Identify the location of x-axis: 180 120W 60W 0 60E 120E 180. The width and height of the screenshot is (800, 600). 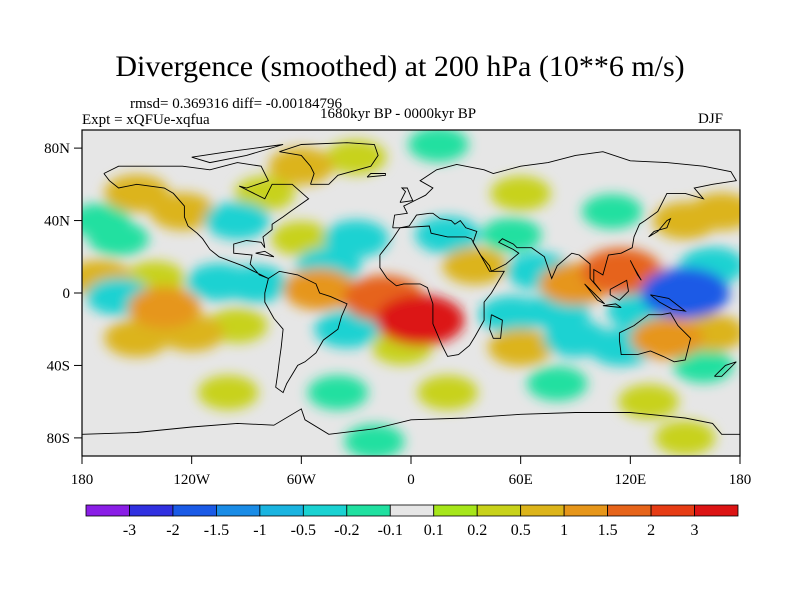
(411, 472).